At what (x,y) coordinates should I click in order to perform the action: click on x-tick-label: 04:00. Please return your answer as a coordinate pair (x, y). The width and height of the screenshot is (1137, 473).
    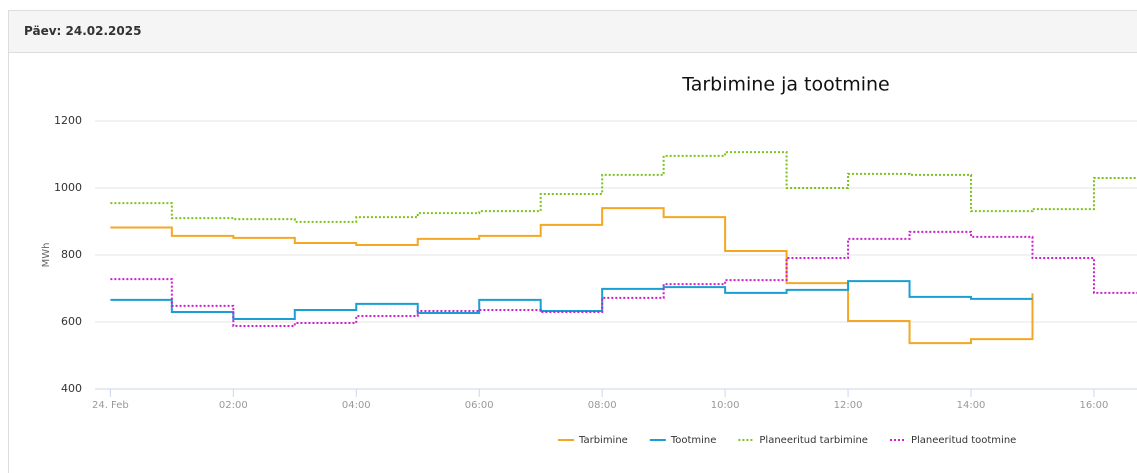
    Looking at the image, I should click on (356, 405).